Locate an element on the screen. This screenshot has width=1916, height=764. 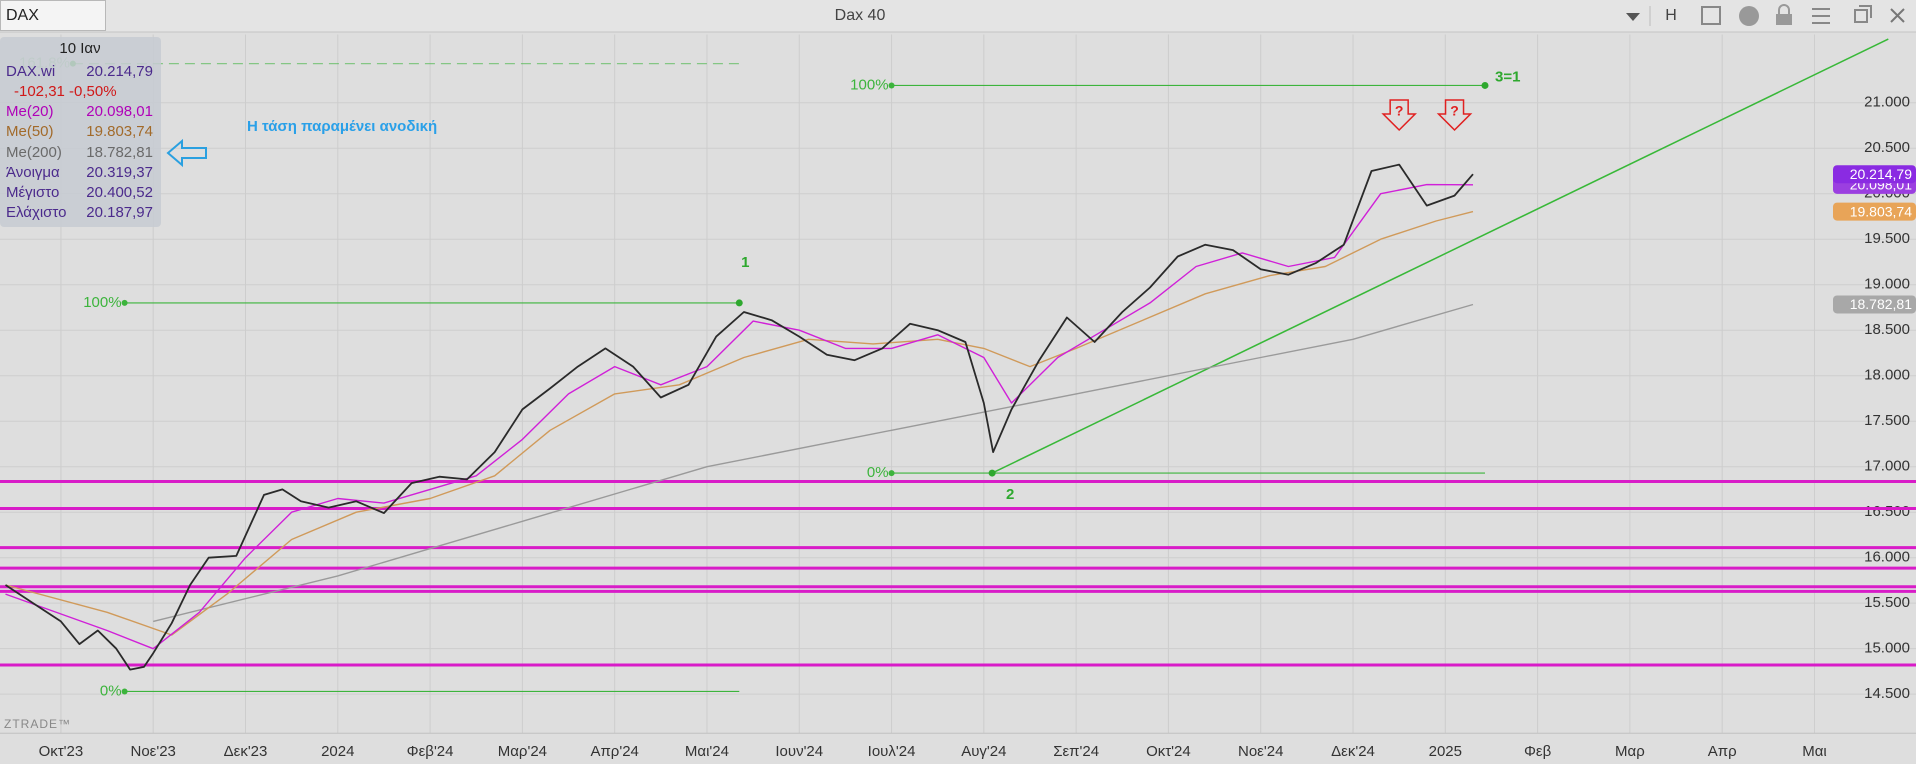
x-tick-label: Νοε'24 is located at coordinates (1260, 751).